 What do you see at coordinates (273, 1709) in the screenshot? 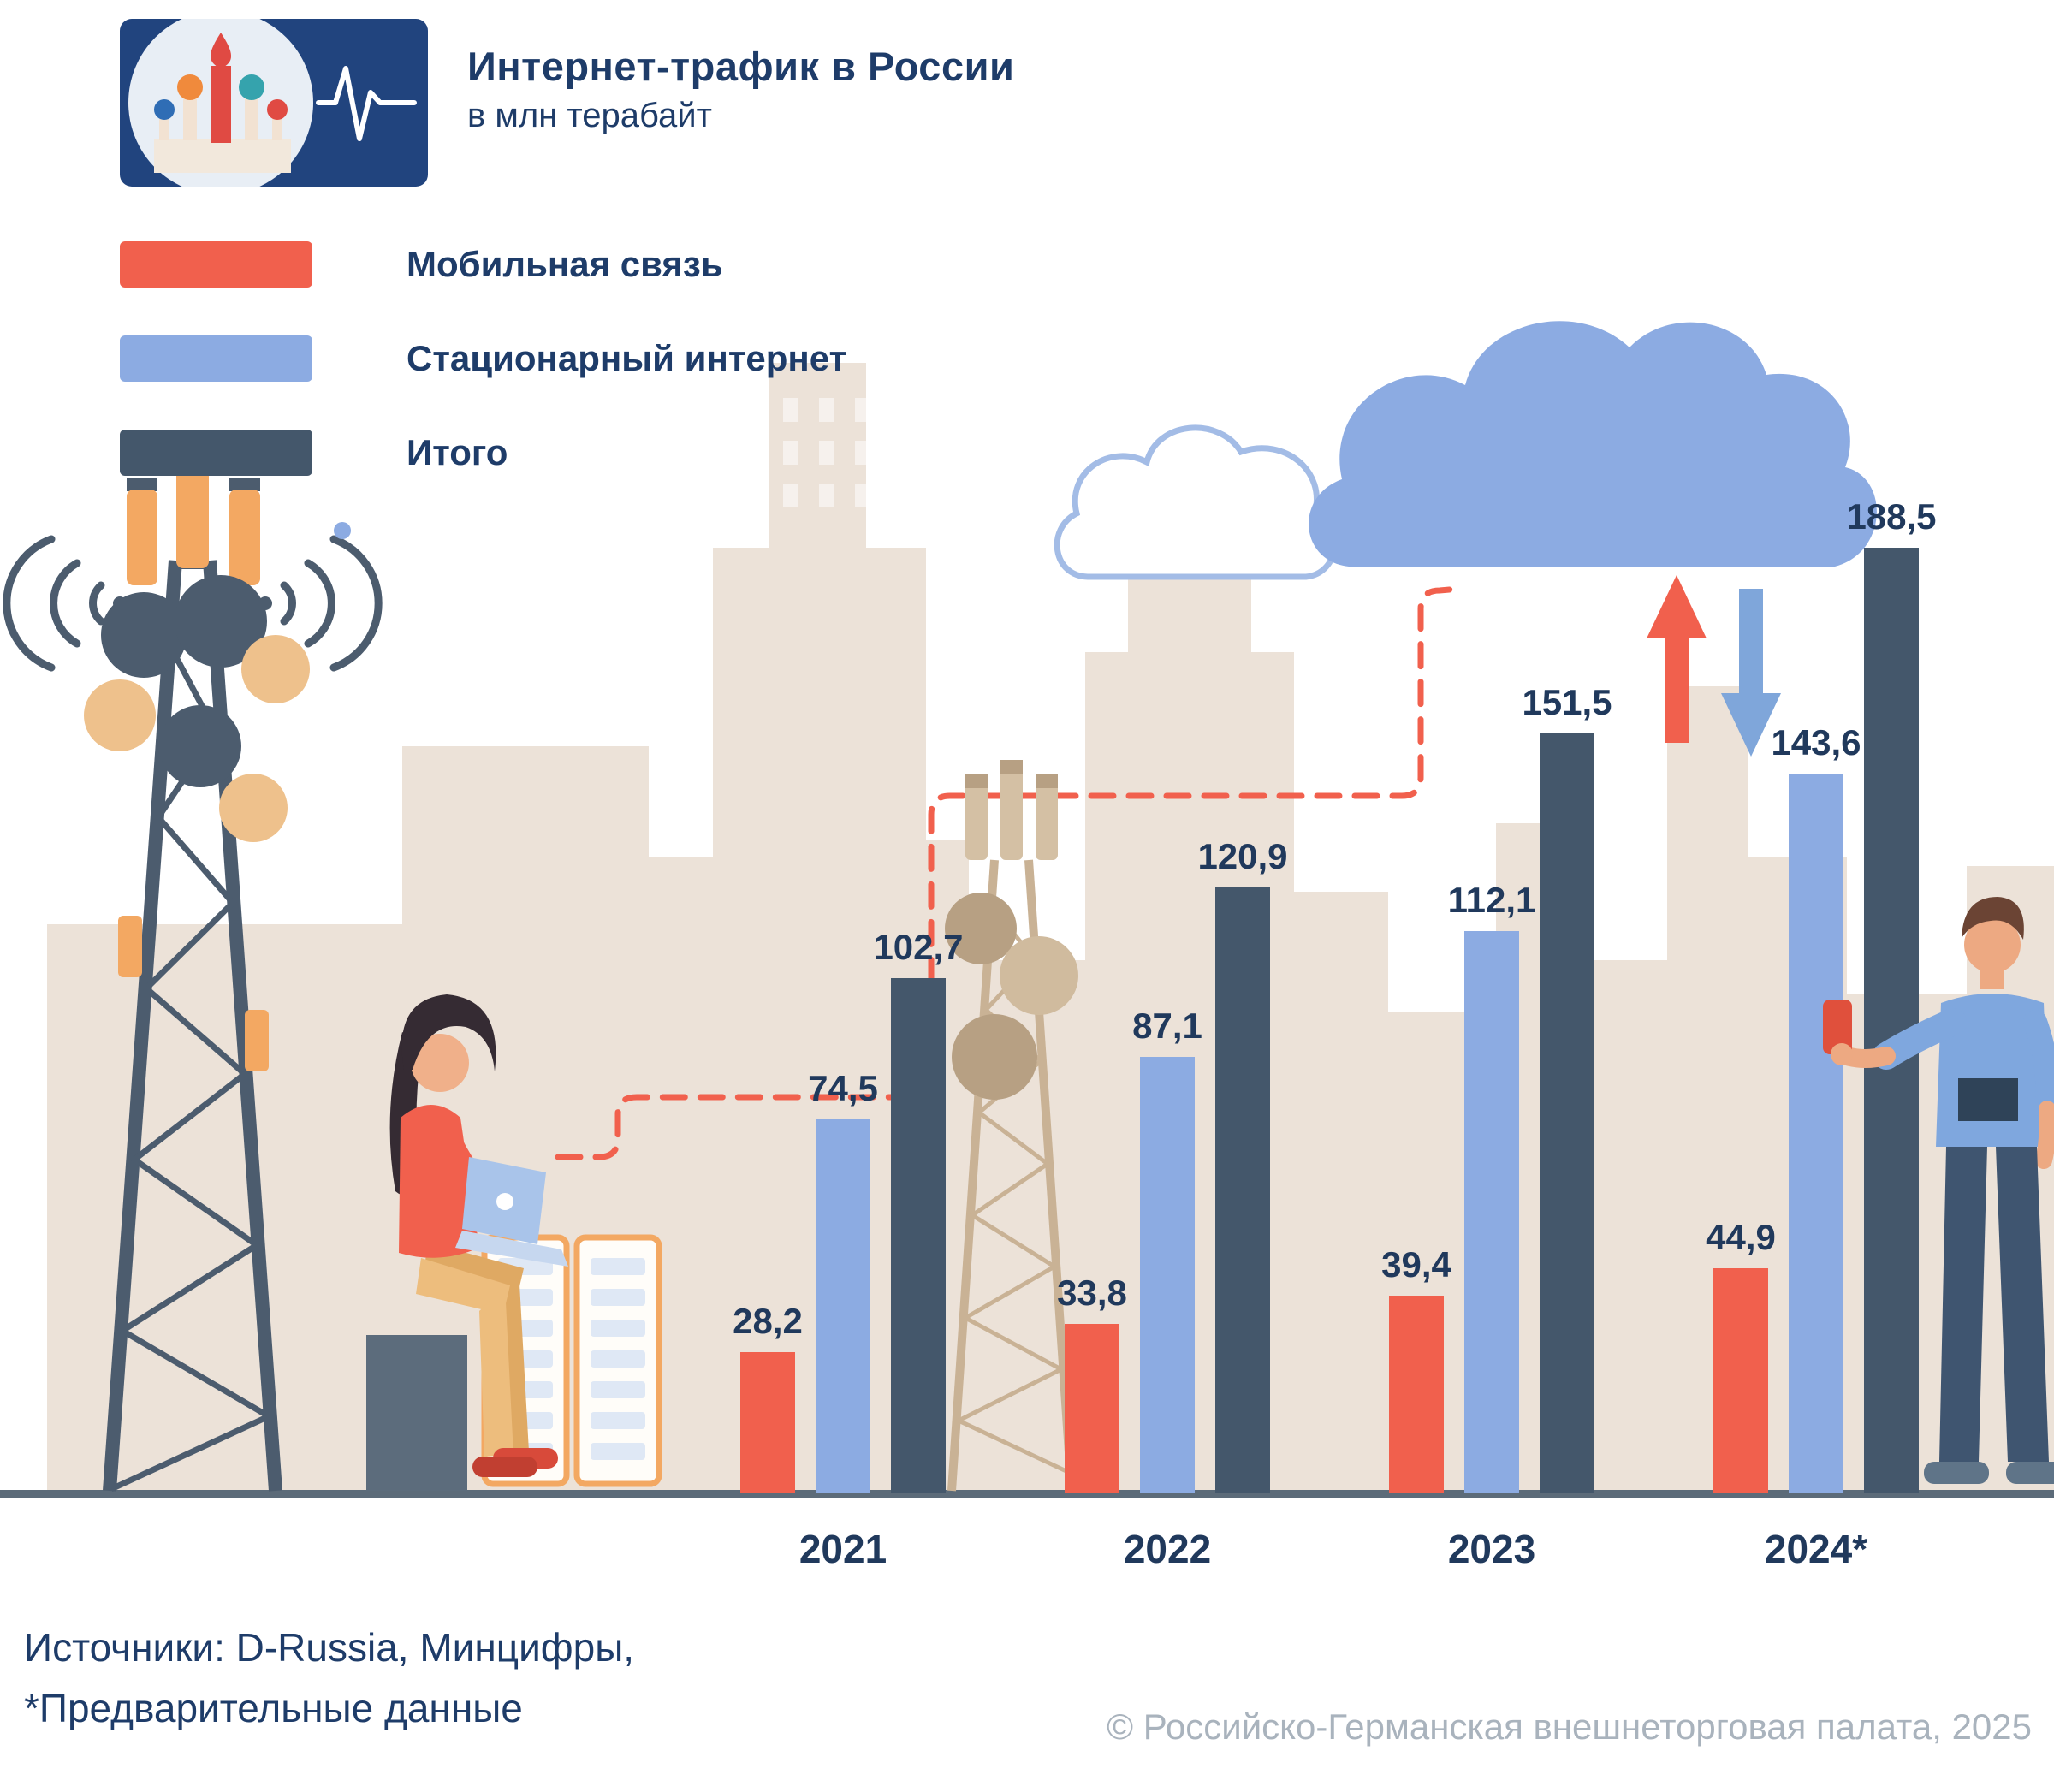
I see `preliminary-note: *Предварительные данные` at bounding box center [273, 1709].